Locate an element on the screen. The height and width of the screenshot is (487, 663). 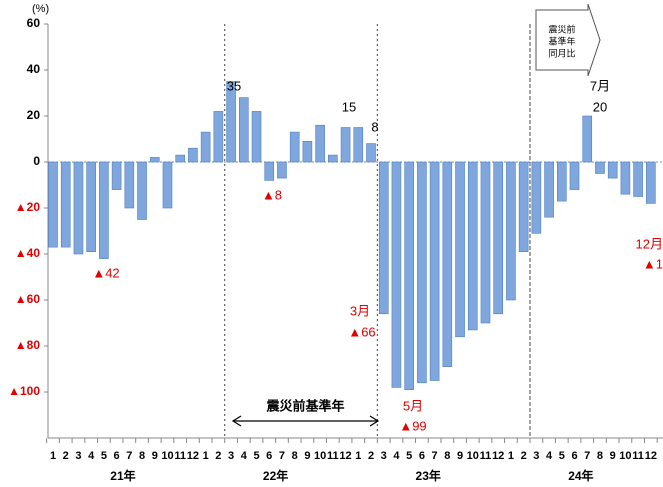
y-tick-label: ▲60 is located at coordinates (28, 299).